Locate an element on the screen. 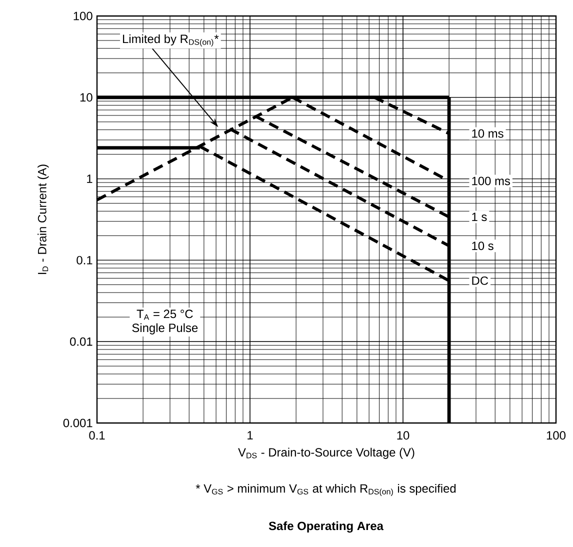  y-tick-label: 0.1 is located at coordinates (84, 260).